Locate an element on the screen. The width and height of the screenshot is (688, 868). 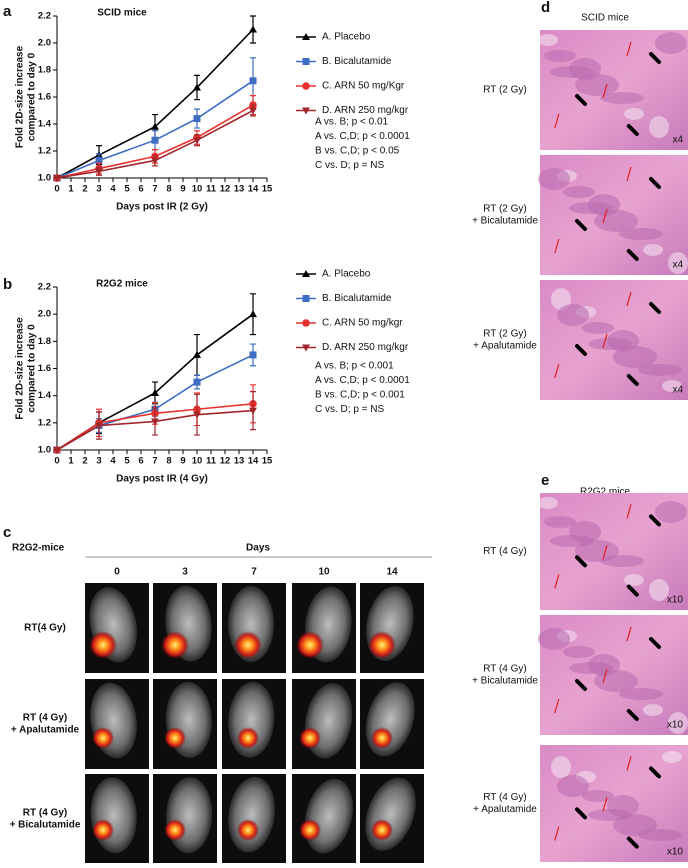
stat-annotation: A vs. C,D; p < 0.0001 is located at coordinates (362, 136).